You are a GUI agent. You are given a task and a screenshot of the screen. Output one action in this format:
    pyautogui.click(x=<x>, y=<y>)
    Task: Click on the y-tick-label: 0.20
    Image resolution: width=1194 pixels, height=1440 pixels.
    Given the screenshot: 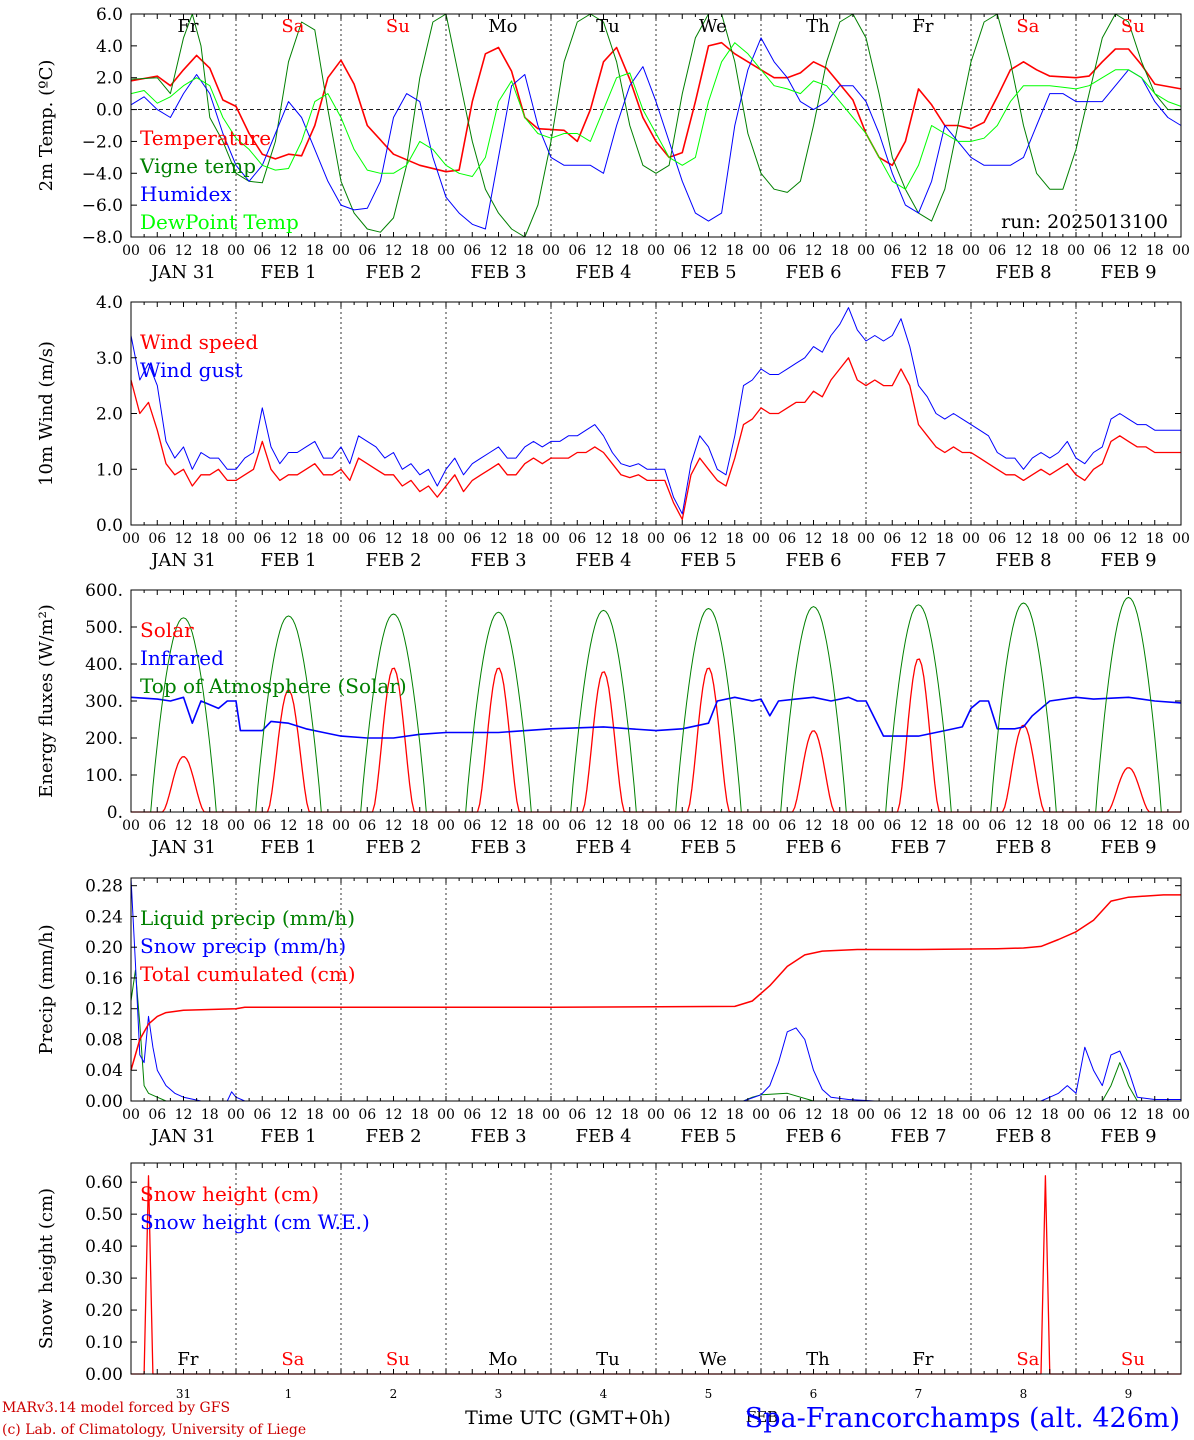 What is the action you would take?
    pyautogui.click(x=104, y=948)
    